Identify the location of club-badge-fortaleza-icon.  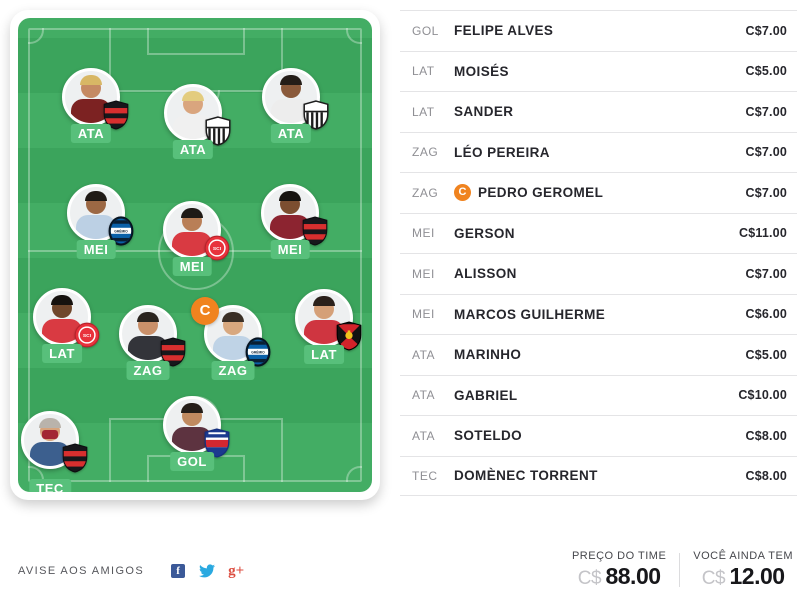
(217, 443).